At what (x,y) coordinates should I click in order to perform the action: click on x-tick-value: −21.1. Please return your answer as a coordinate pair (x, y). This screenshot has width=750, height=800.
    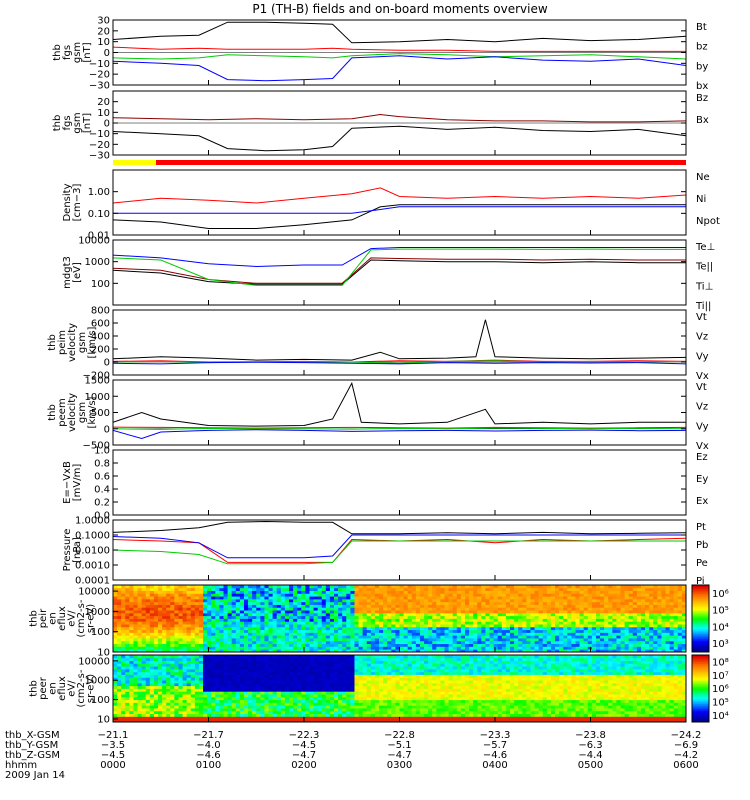
    Looking at the image, I should click on (113, 735).